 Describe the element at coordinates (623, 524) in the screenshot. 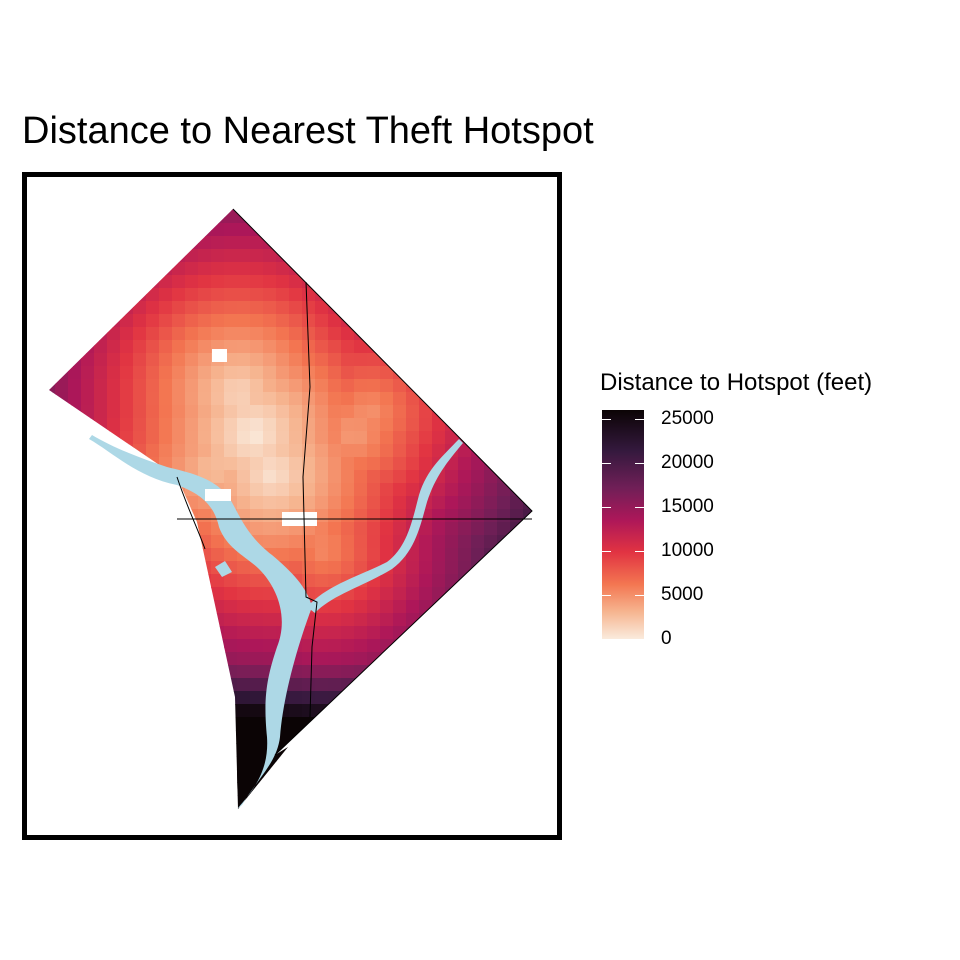

I see `legend-colorbar` at that location.